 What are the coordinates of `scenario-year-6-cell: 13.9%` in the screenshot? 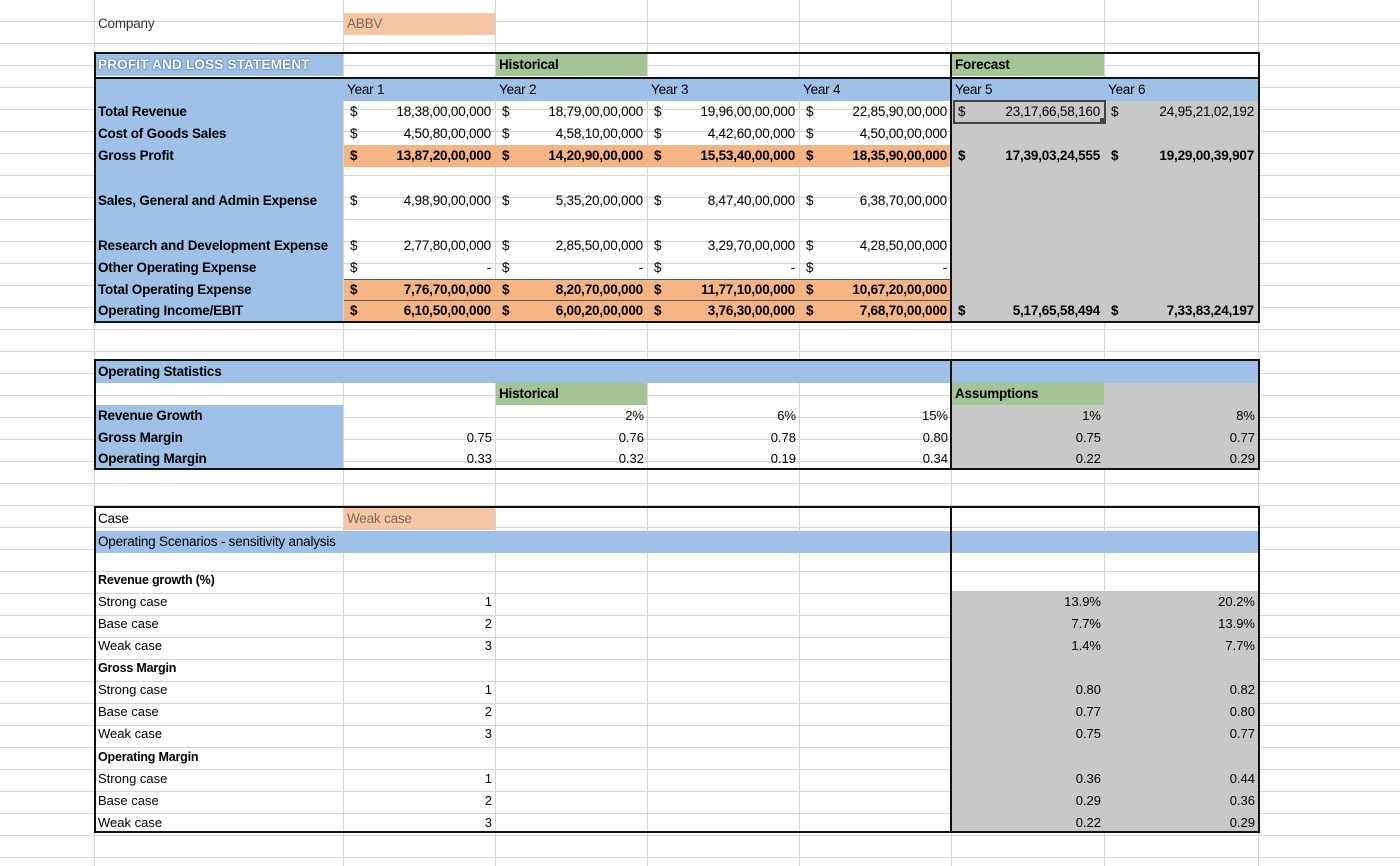 It's located at (1236, 623).